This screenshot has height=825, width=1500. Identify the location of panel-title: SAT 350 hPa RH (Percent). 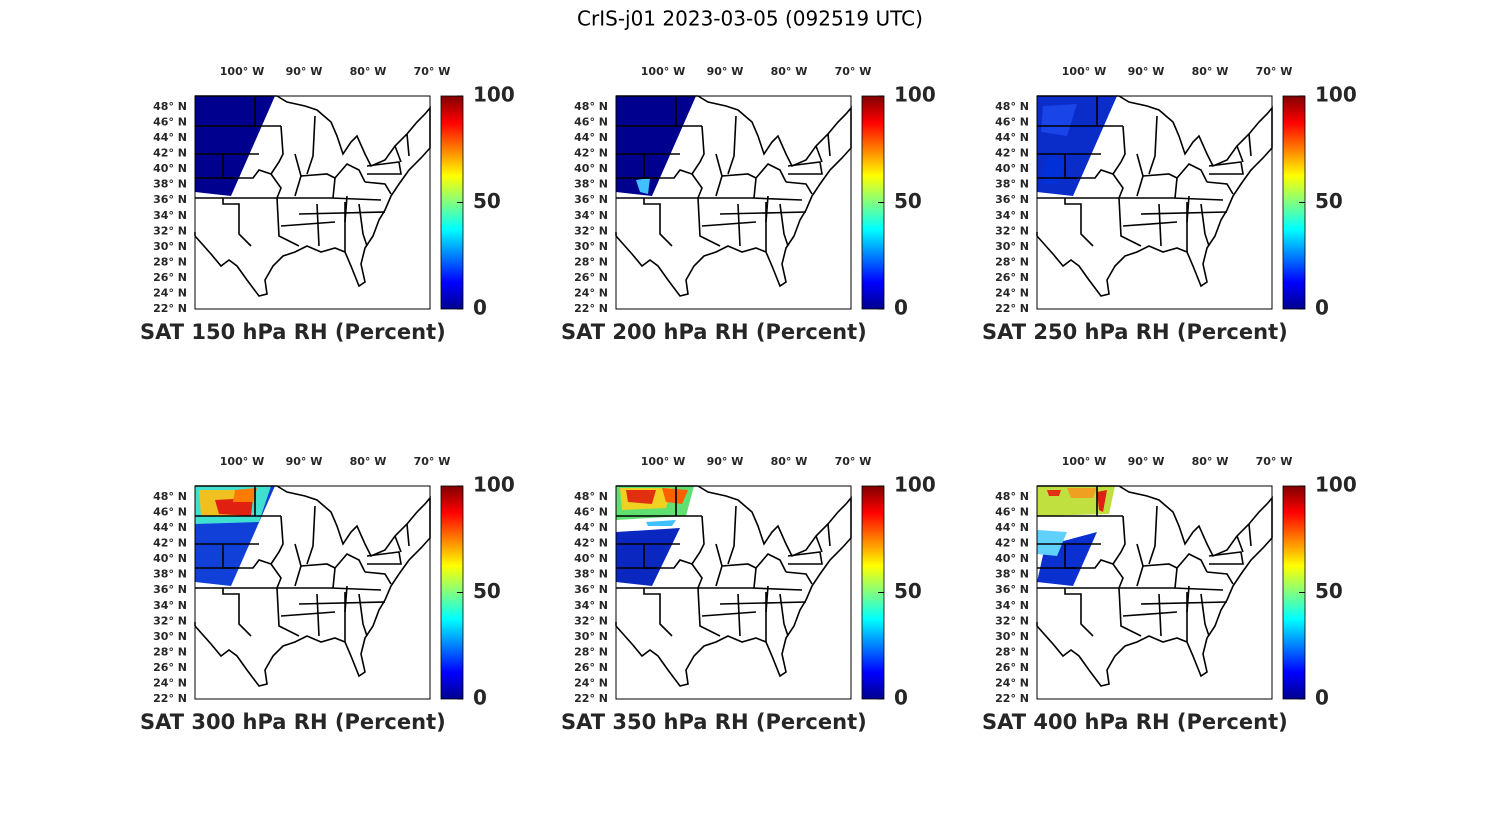
(714, 722).